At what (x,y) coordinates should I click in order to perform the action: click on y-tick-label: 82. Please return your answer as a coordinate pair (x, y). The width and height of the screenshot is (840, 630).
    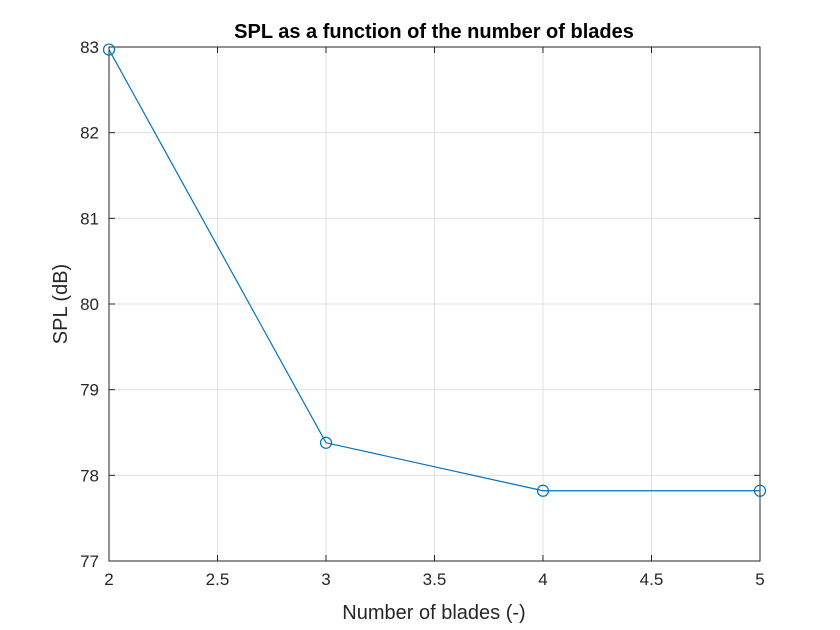
    Looking at the image, I should click on (89, 133).